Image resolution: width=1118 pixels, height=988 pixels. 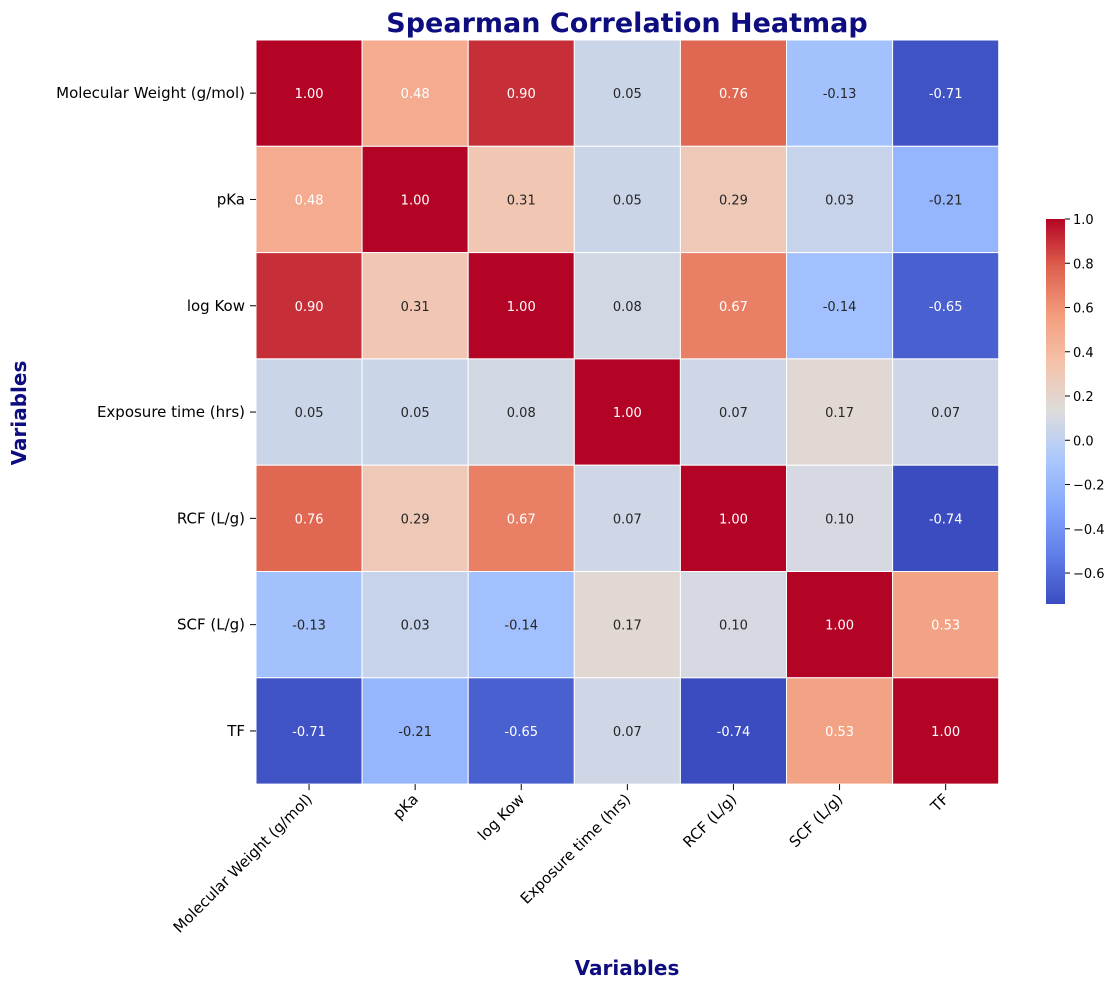 What do you see at coordinates (1083, 264) in the screenshot?
I see `colorbar-tick-label: 0.8` at bounding box center [1083, 264].